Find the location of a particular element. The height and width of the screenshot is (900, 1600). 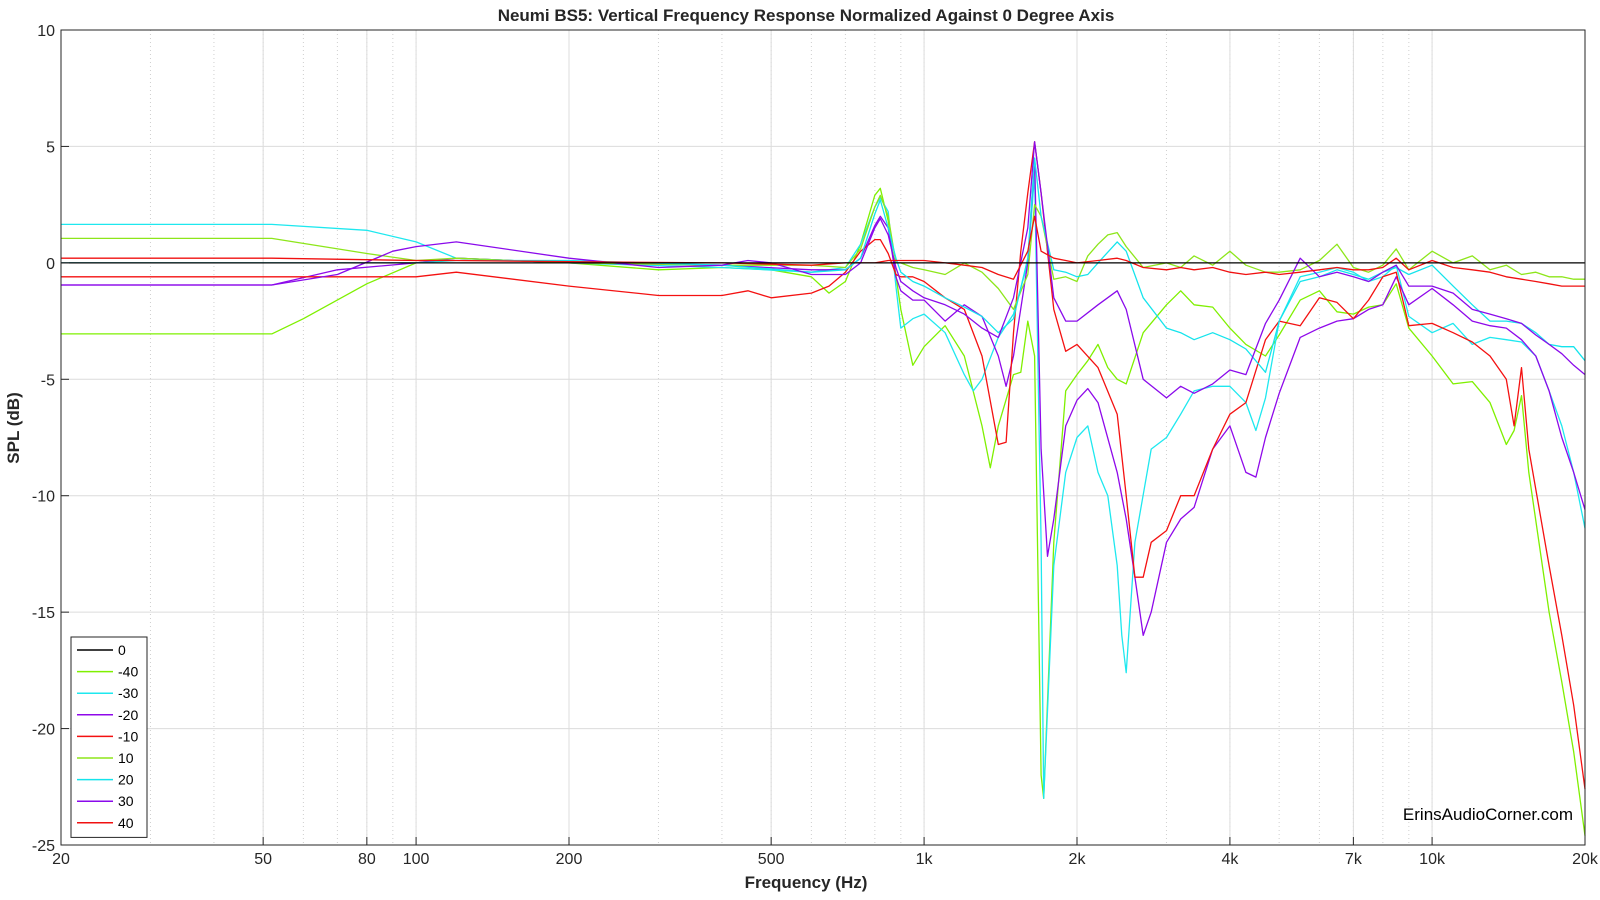

legend: 0 -40 -30 -20 -10 10 20 30 40 is located at coordinates (109, 737).